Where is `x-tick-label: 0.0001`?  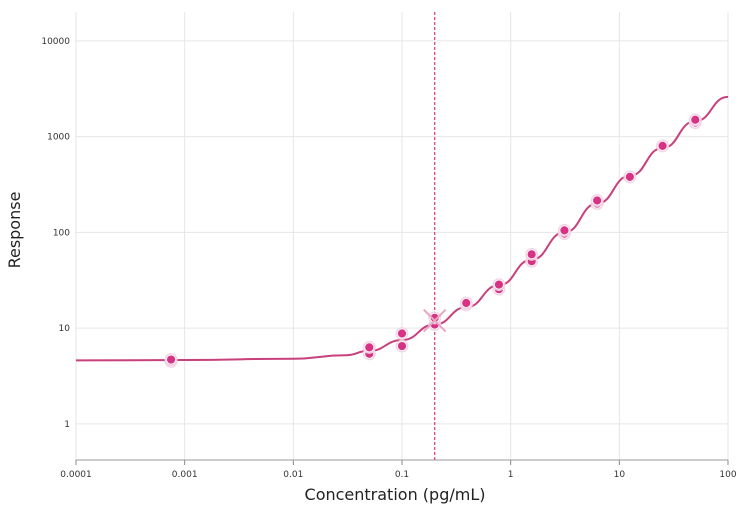 x-tick-label: 0.0001 is located at coordinates (76, 475).